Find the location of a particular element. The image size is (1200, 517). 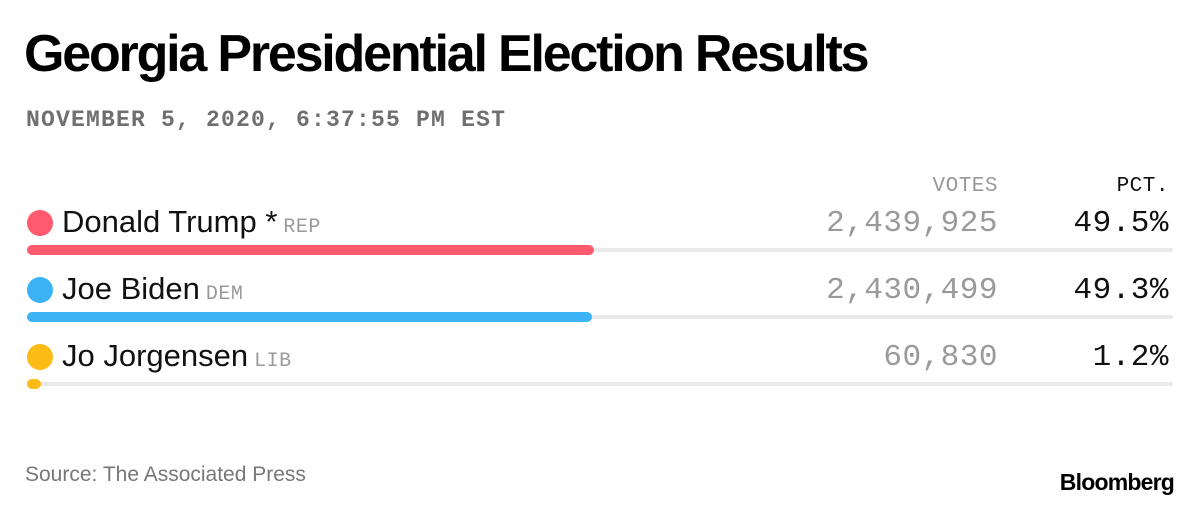

candidate-name: Jo Jorgensen LIB is located at coordinates (177, 355).